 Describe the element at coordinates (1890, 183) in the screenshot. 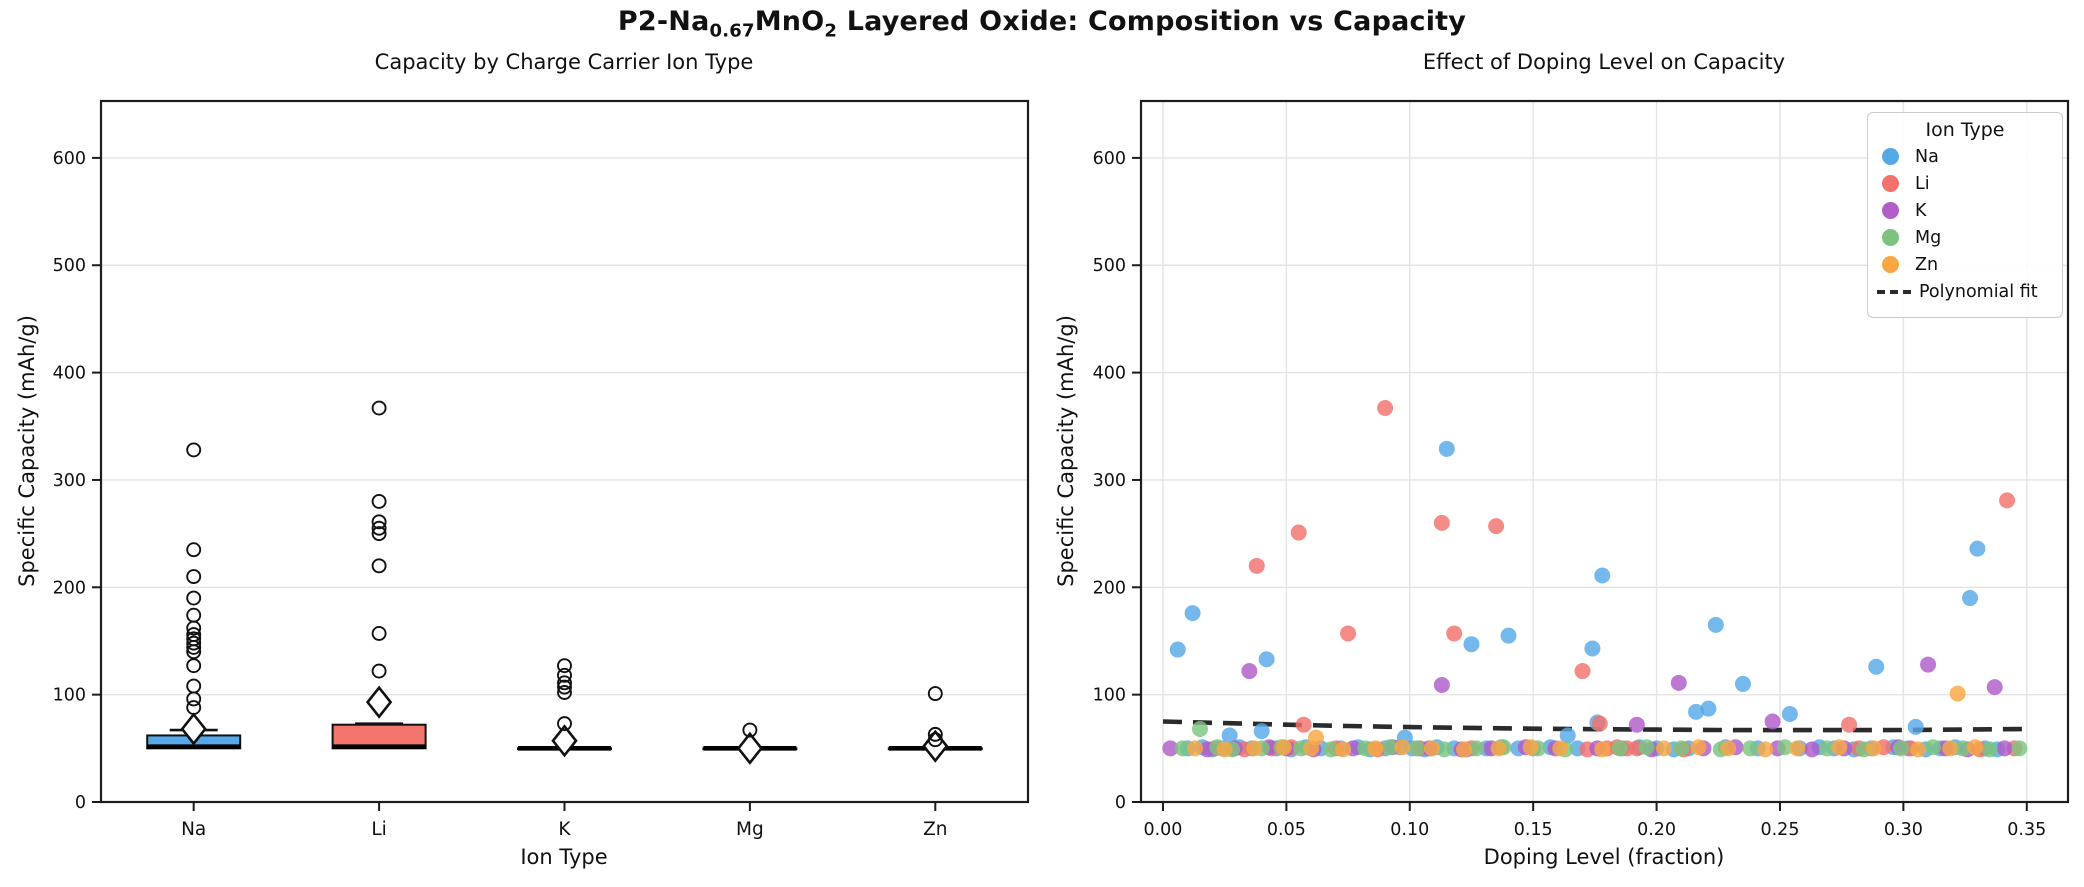

I see `li-marker-icon` at that location.